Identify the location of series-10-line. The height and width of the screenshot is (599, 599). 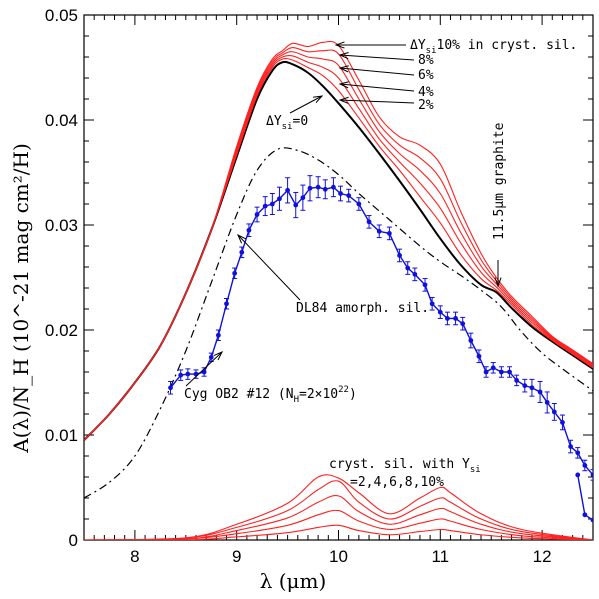
(338, 517).